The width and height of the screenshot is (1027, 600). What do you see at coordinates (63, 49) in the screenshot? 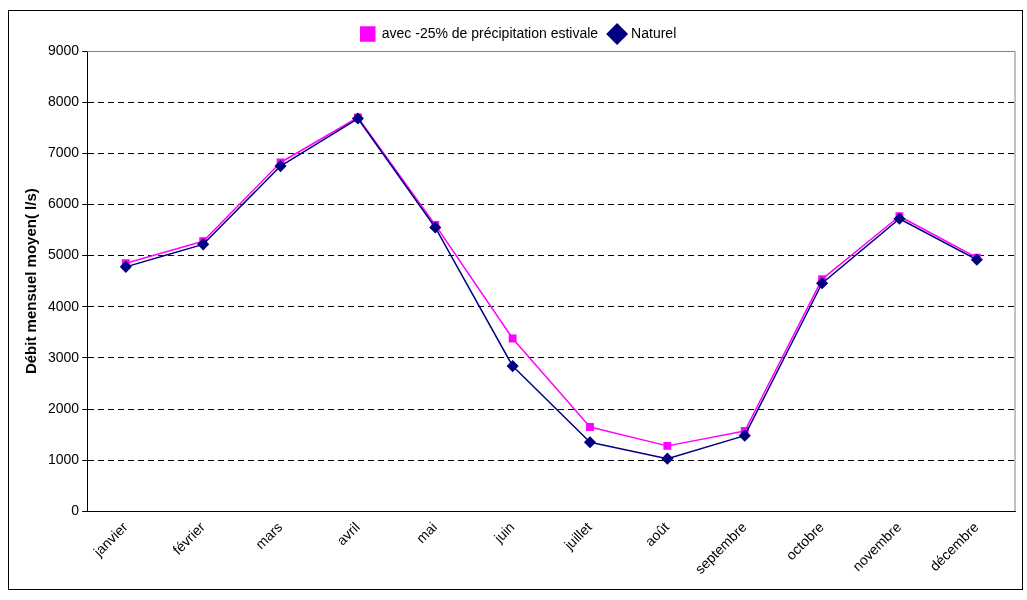
I see `y-tick-label: 9000` at bounding box center [63, 49].